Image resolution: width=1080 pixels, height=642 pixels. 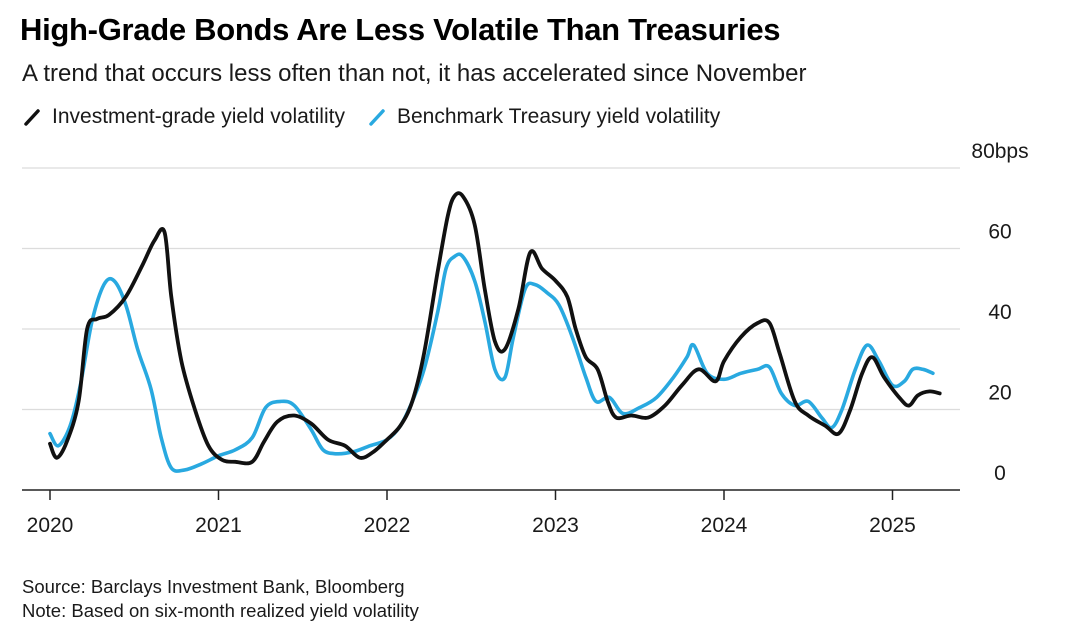 What do you see at coordinates (377, 117) in the screenshot?
I see `legend-swatch-treasury` at bounding box center [377, 117].